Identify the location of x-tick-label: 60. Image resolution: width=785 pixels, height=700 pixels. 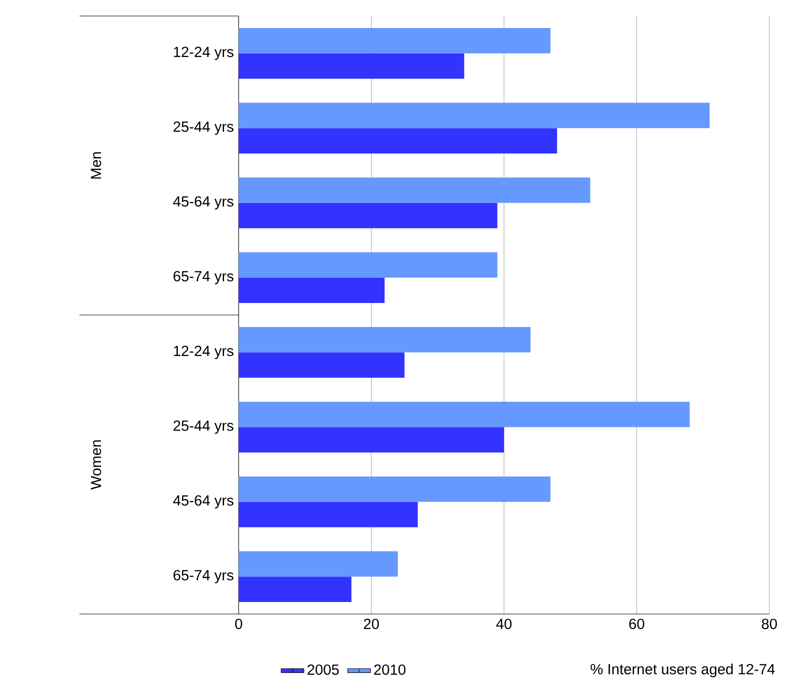
(636, 624).